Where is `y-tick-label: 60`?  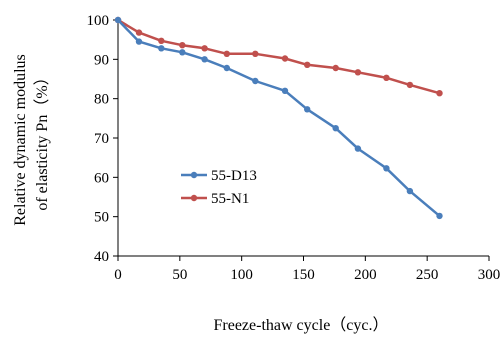
y-tick-label: 60 is located at coordinates (101, 178).